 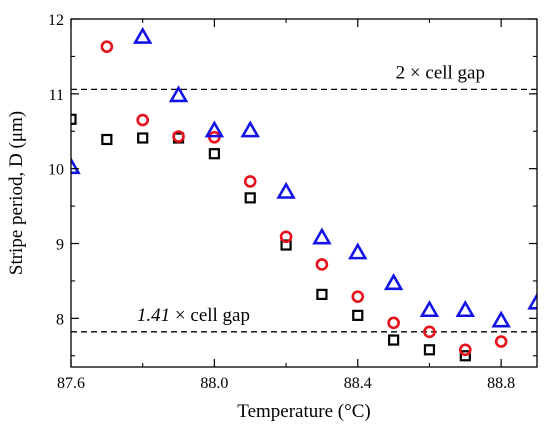 I want to click on y-tick-label: 8, so click(x=60, y=319).